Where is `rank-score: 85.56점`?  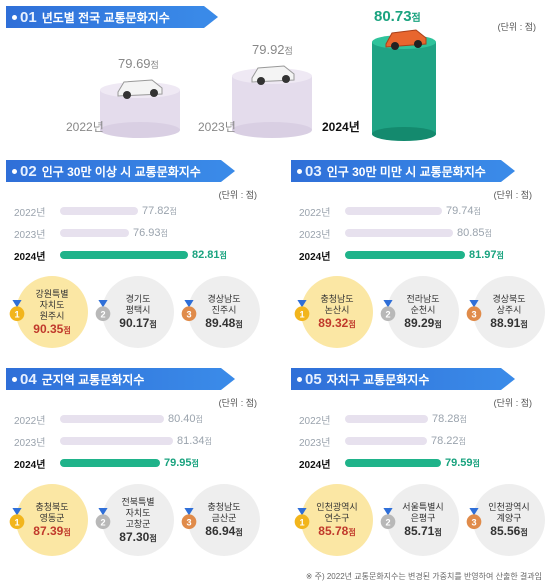 rank-score: 85.56점 is located at coordinates (509, 531).